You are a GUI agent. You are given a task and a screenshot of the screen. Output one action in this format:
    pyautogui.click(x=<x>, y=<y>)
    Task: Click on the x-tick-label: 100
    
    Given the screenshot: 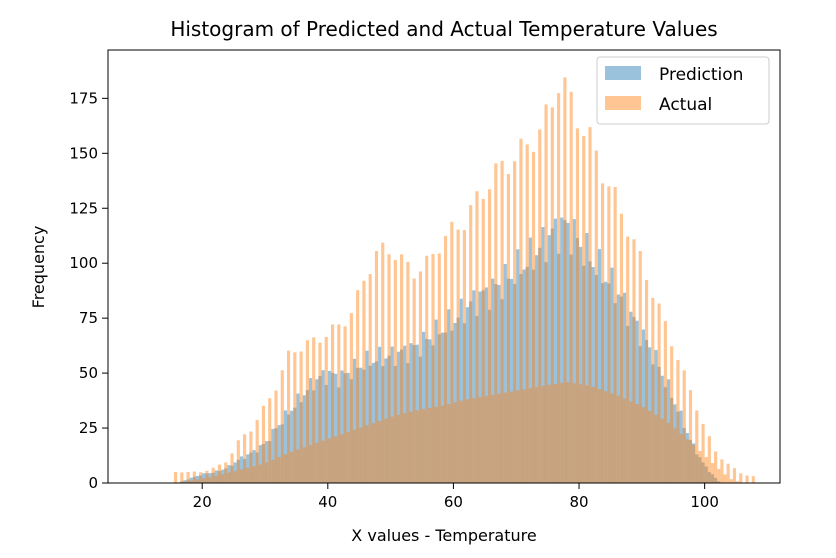 What is the action you would take?
    pyautogui.click(x=704, y=502)
    